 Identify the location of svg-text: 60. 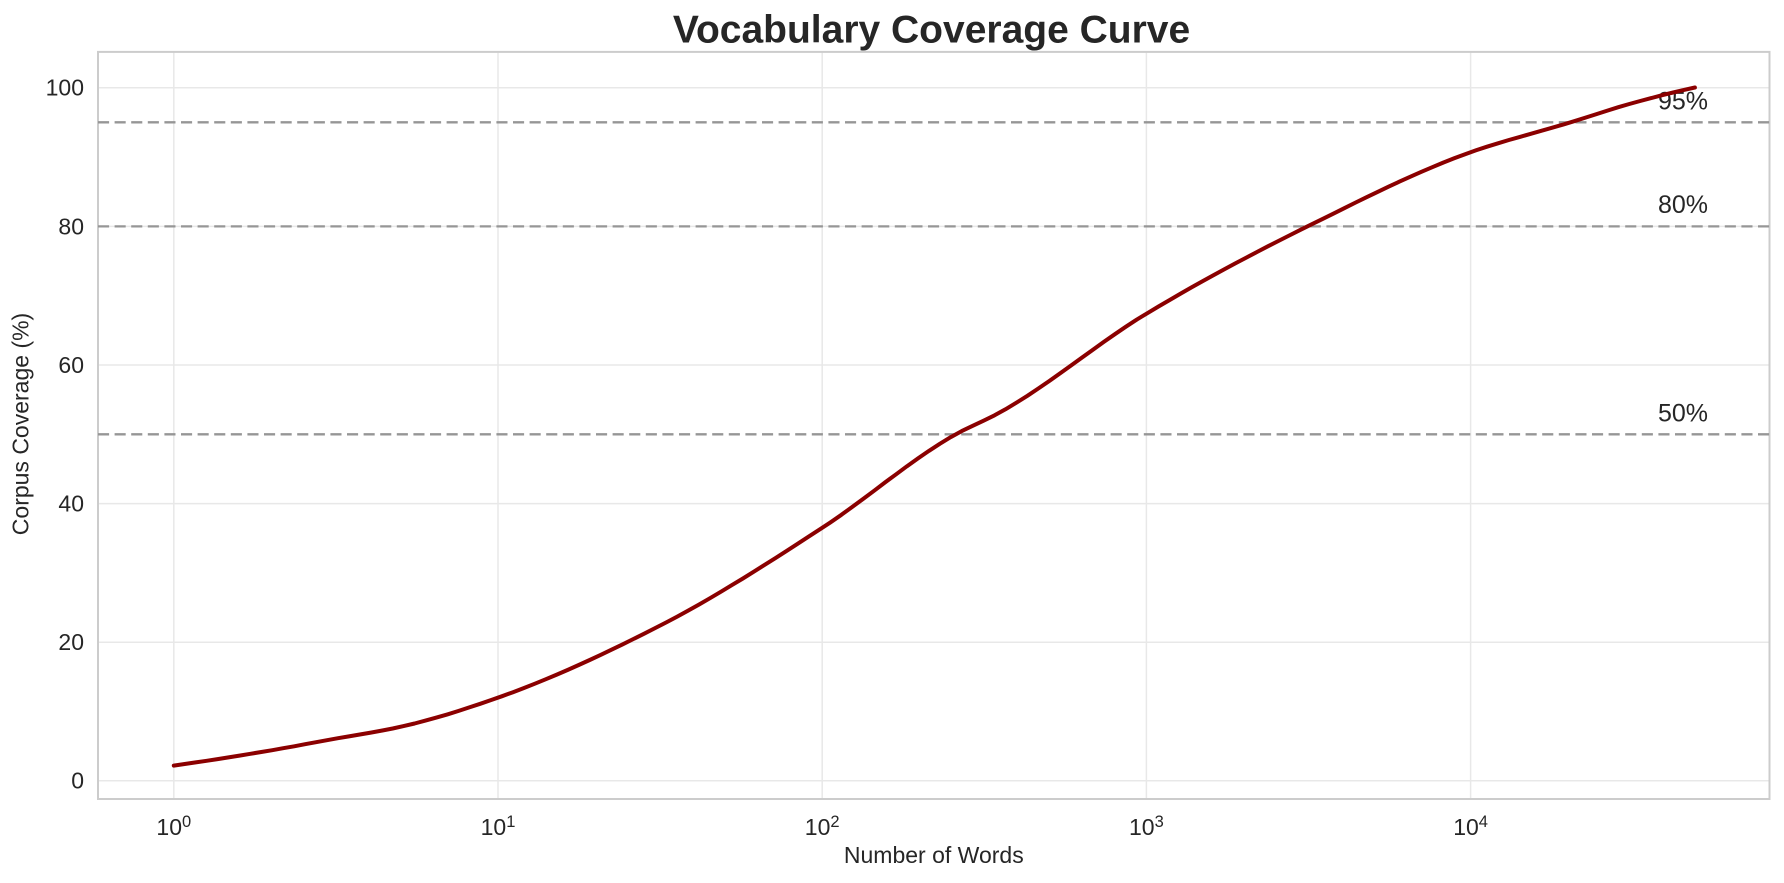
(71, 365).